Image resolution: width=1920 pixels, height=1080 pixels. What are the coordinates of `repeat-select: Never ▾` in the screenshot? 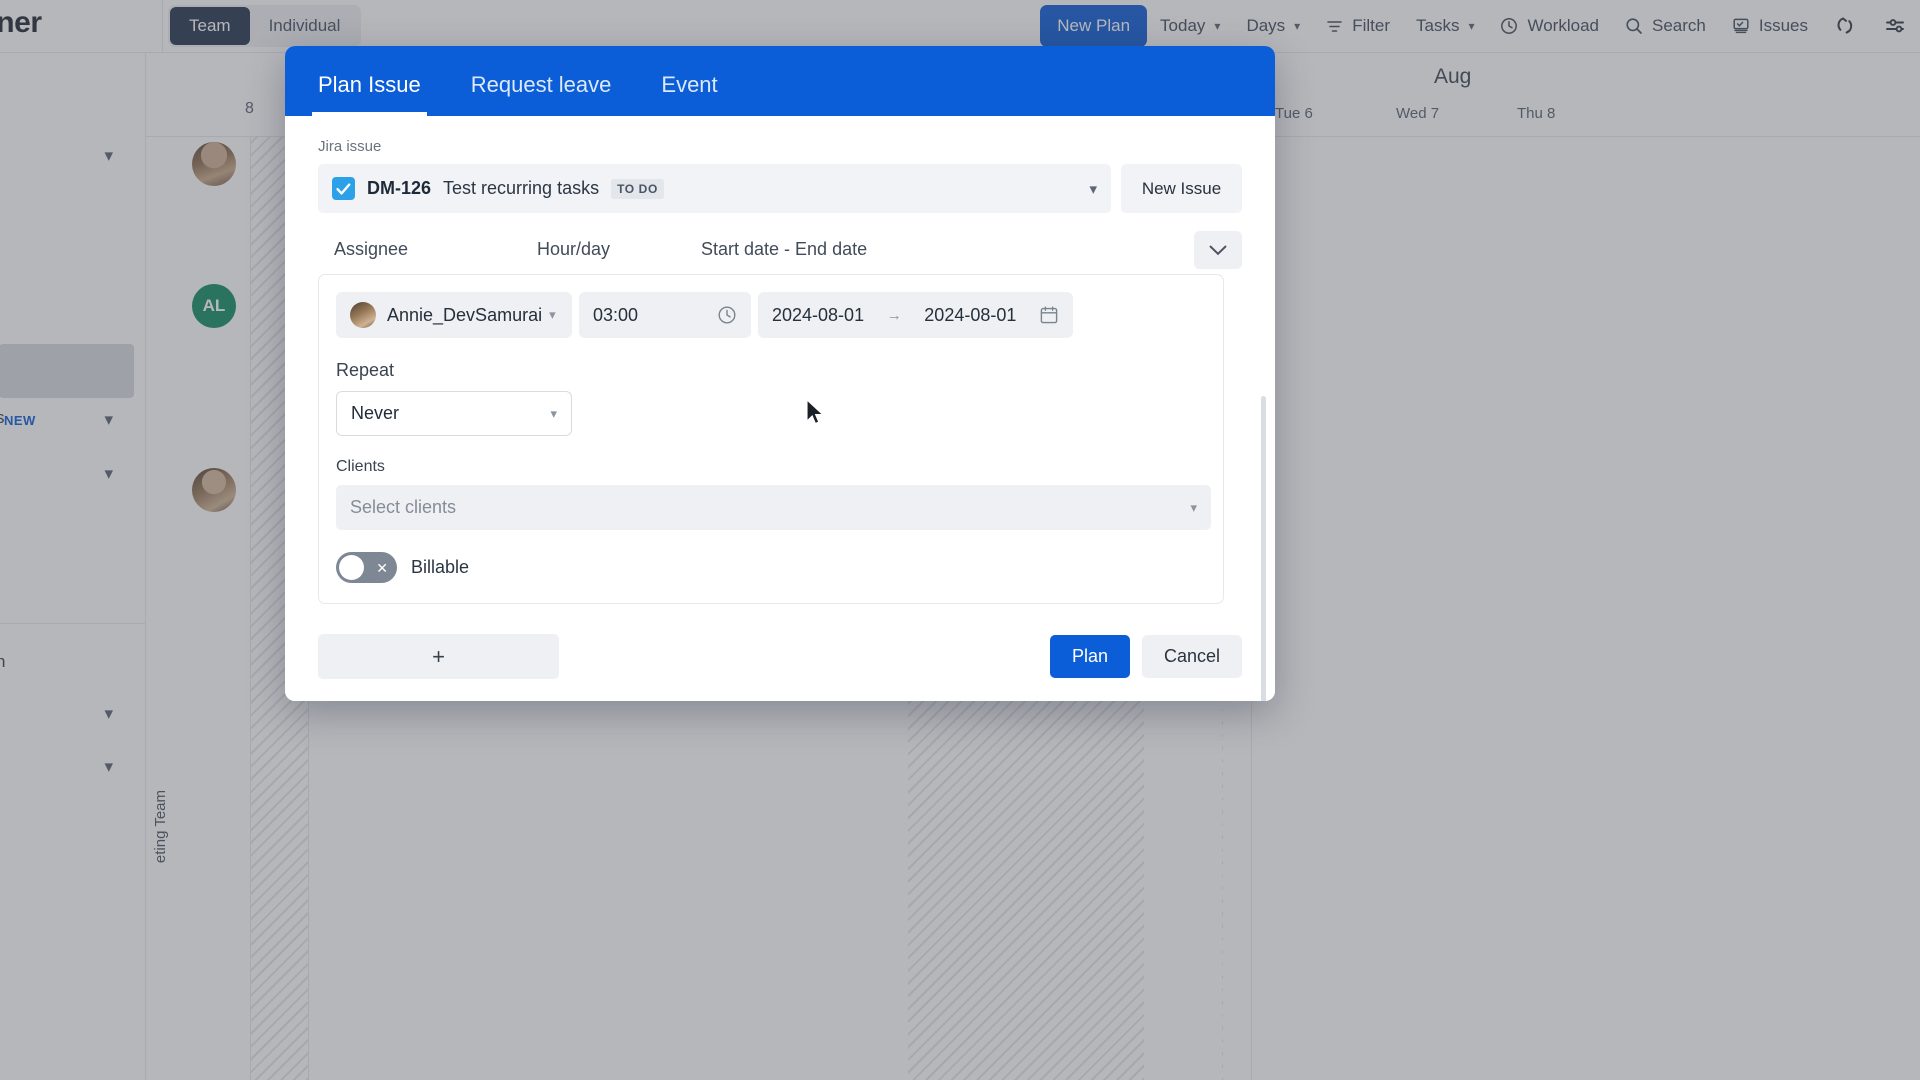 It's located at (454, 413).